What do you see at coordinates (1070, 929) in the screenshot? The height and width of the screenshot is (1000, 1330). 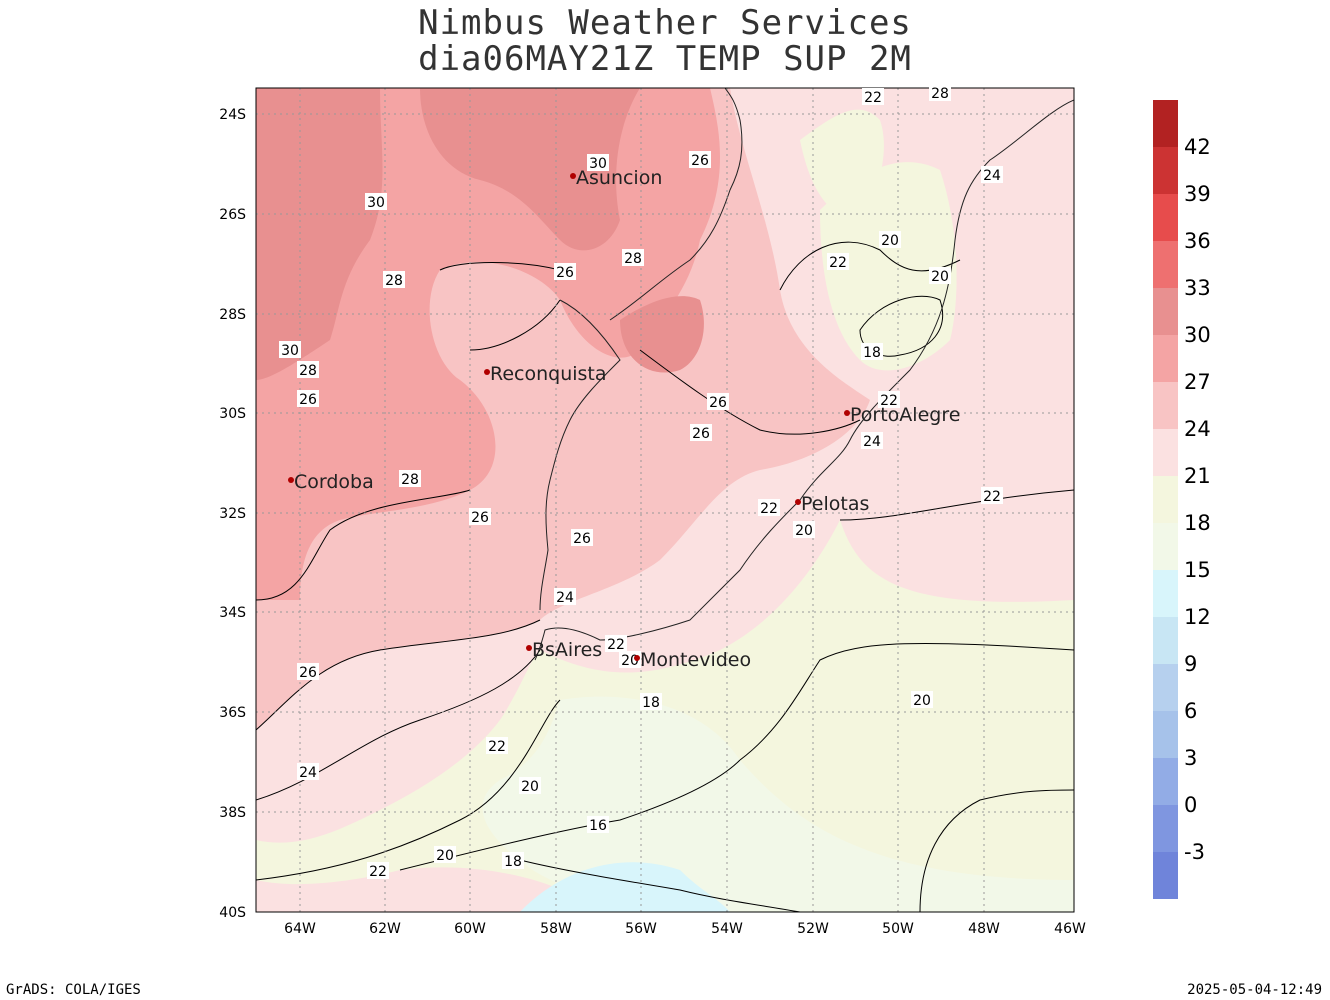 I see `lon-tick-label: 46W` at bounding box center [1070, 929].